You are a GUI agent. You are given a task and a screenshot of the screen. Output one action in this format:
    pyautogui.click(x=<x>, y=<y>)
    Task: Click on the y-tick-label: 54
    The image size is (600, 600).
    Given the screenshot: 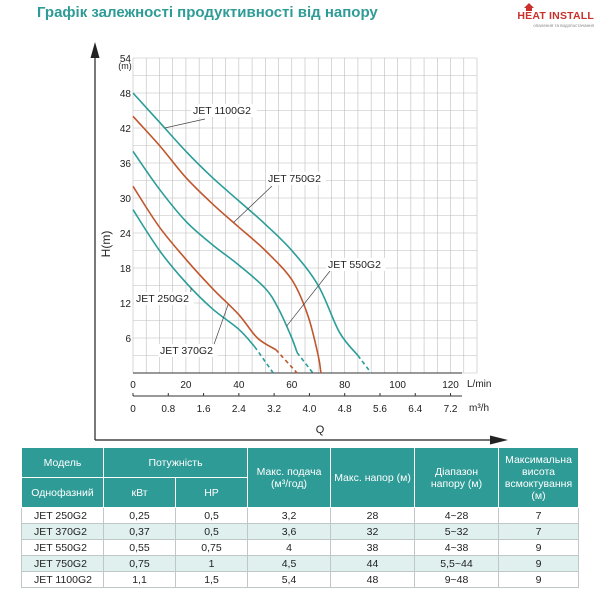 What is the action you would take?
    pyautogui.click(x=126, y=59)
    